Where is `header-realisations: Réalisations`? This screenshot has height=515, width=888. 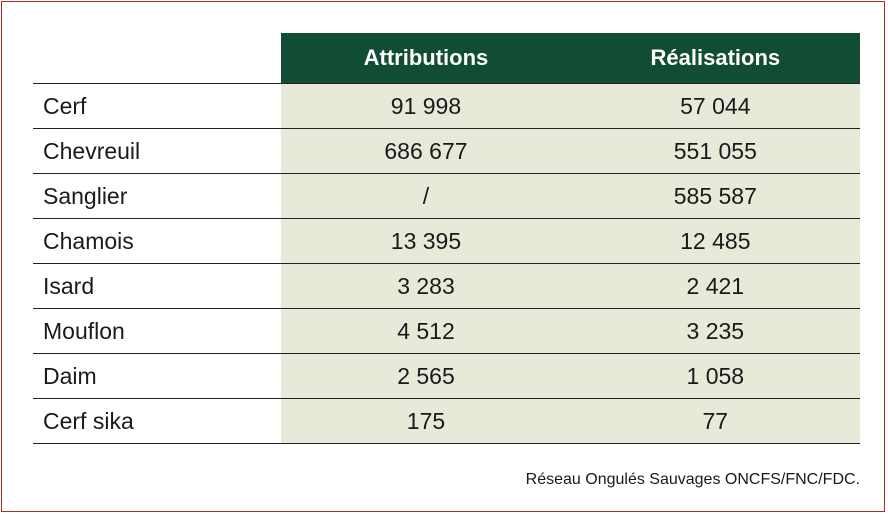
header-realisations: Réalisations is located at coordinates (715, 58).